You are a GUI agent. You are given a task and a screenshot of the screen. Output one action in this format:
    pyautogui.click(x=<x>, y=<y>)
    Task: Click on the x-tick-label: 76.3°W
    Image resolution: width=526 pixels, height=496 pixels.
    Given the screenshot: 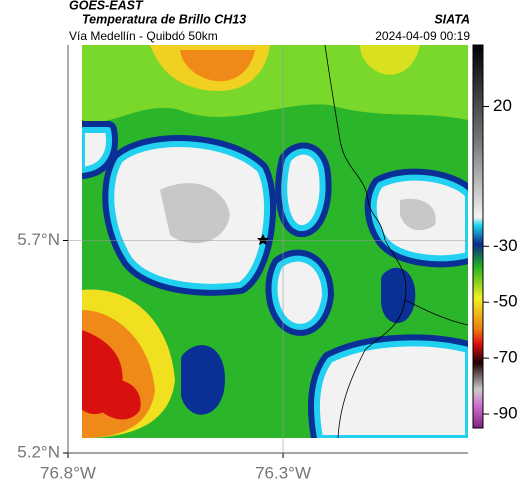 What is the action you would take?
    pyautogui.click(x=283, y=472)
    